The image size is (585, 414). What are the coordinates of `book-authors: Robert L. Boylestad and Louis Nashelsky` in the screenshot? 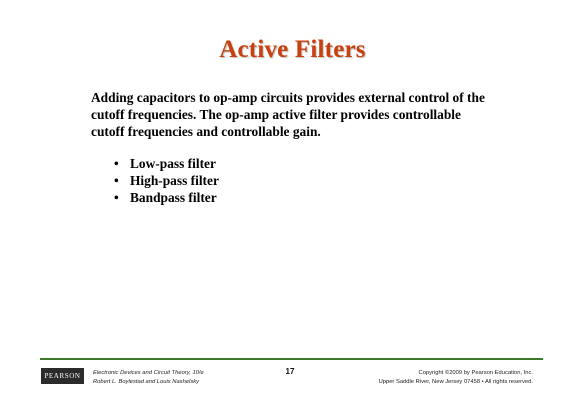 It's located at (146, 381).